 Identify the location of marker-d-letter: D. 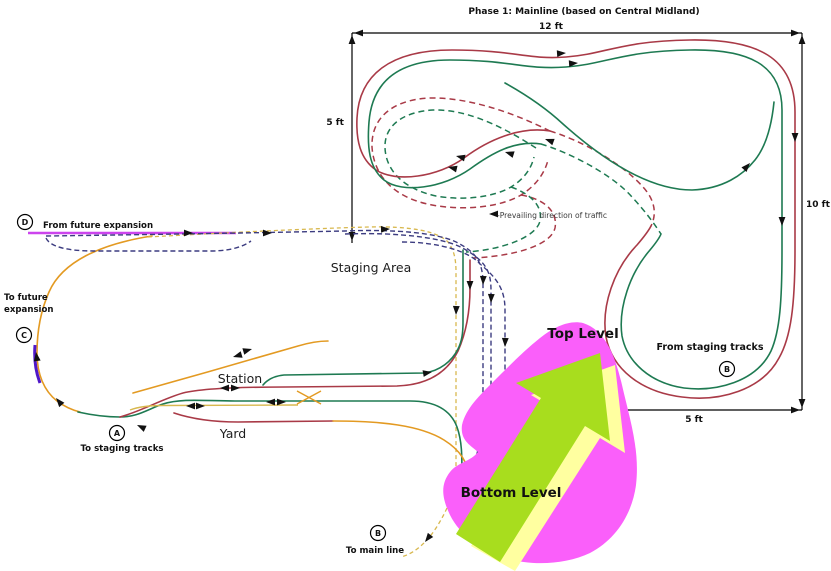
(25, 222).